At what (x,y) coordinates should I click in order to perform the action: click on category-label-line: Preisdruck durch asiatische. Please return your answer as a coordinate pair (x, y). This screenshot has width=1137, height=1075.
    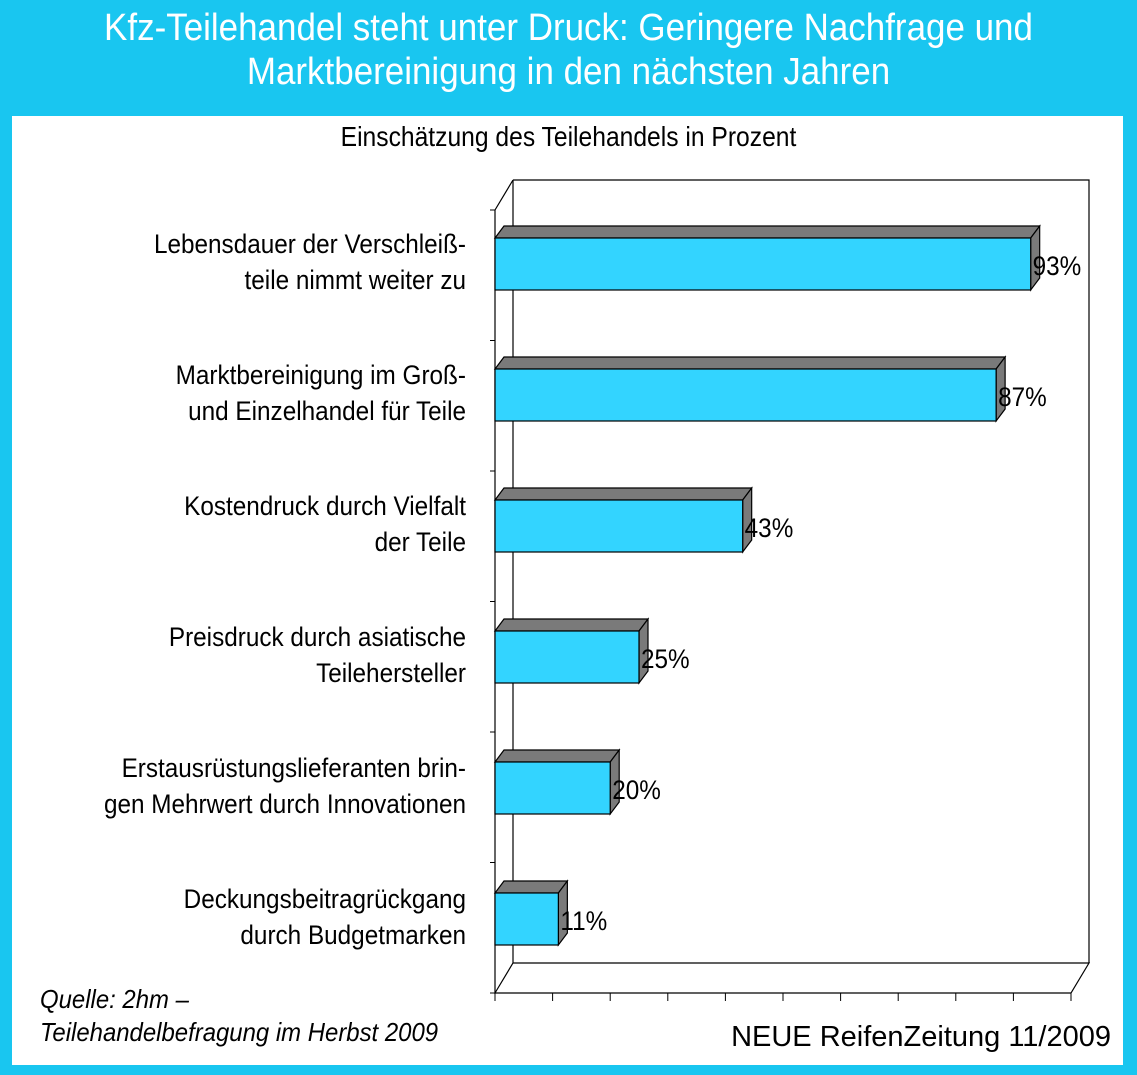
    Looking at the image, I should click on (317, 637).